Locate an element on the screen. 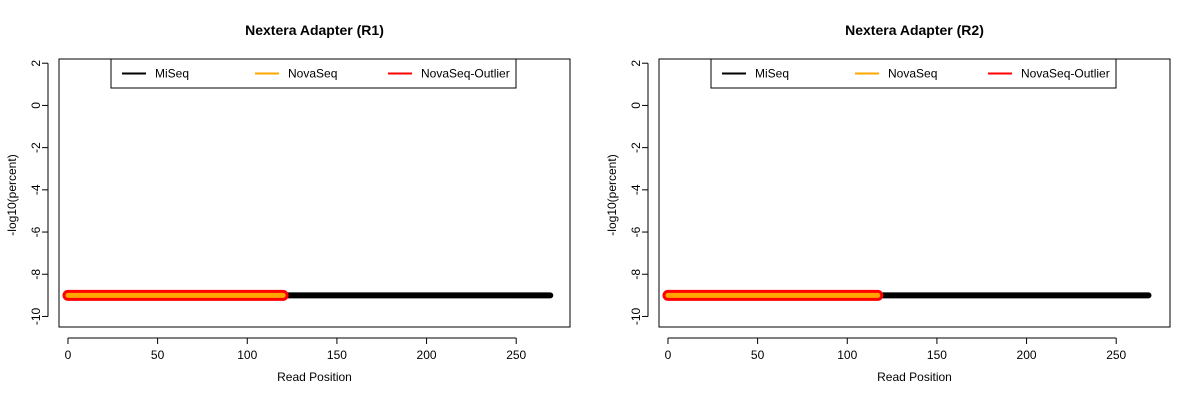  chart-title: Nextera Adapter (R1) is located at coordinates (314, 30).